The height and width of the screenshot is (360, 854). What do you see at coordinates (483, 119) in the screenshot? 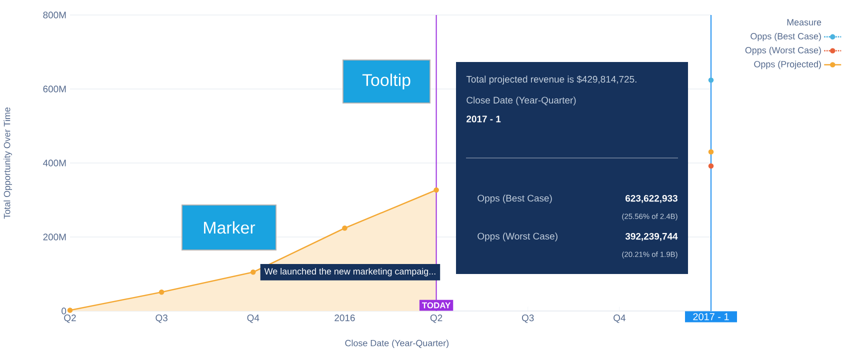
I see `annotation: 2017 - 1` at bounding box center [483, 119].